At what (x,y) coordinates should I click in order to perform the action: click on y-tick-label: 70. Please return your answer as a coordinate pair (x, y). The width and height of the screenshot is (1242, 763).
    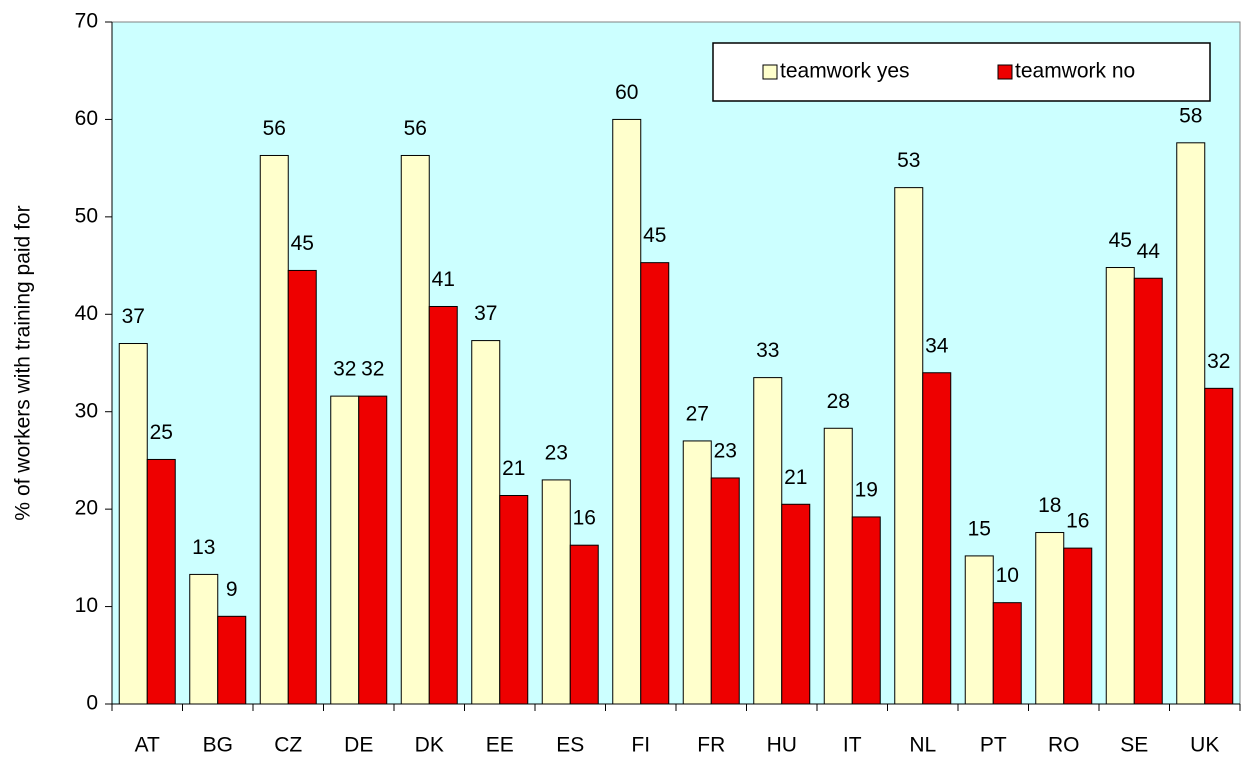
    Looking at the image, I should click on (86, 21).